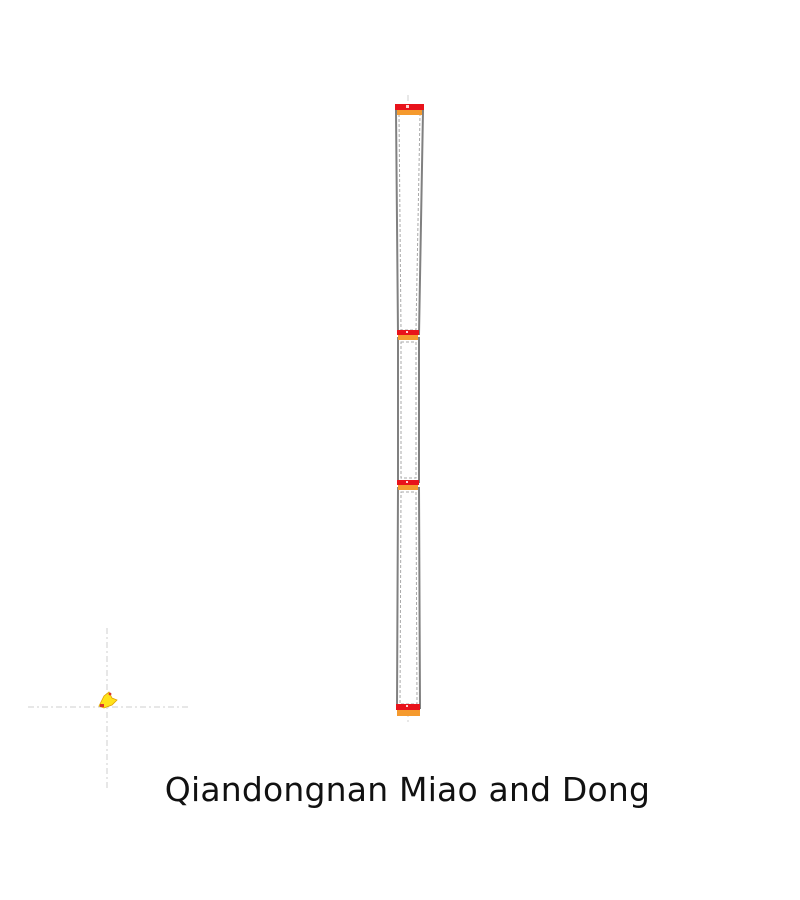  I want to click on joint-marker-top, so click(409, 109).